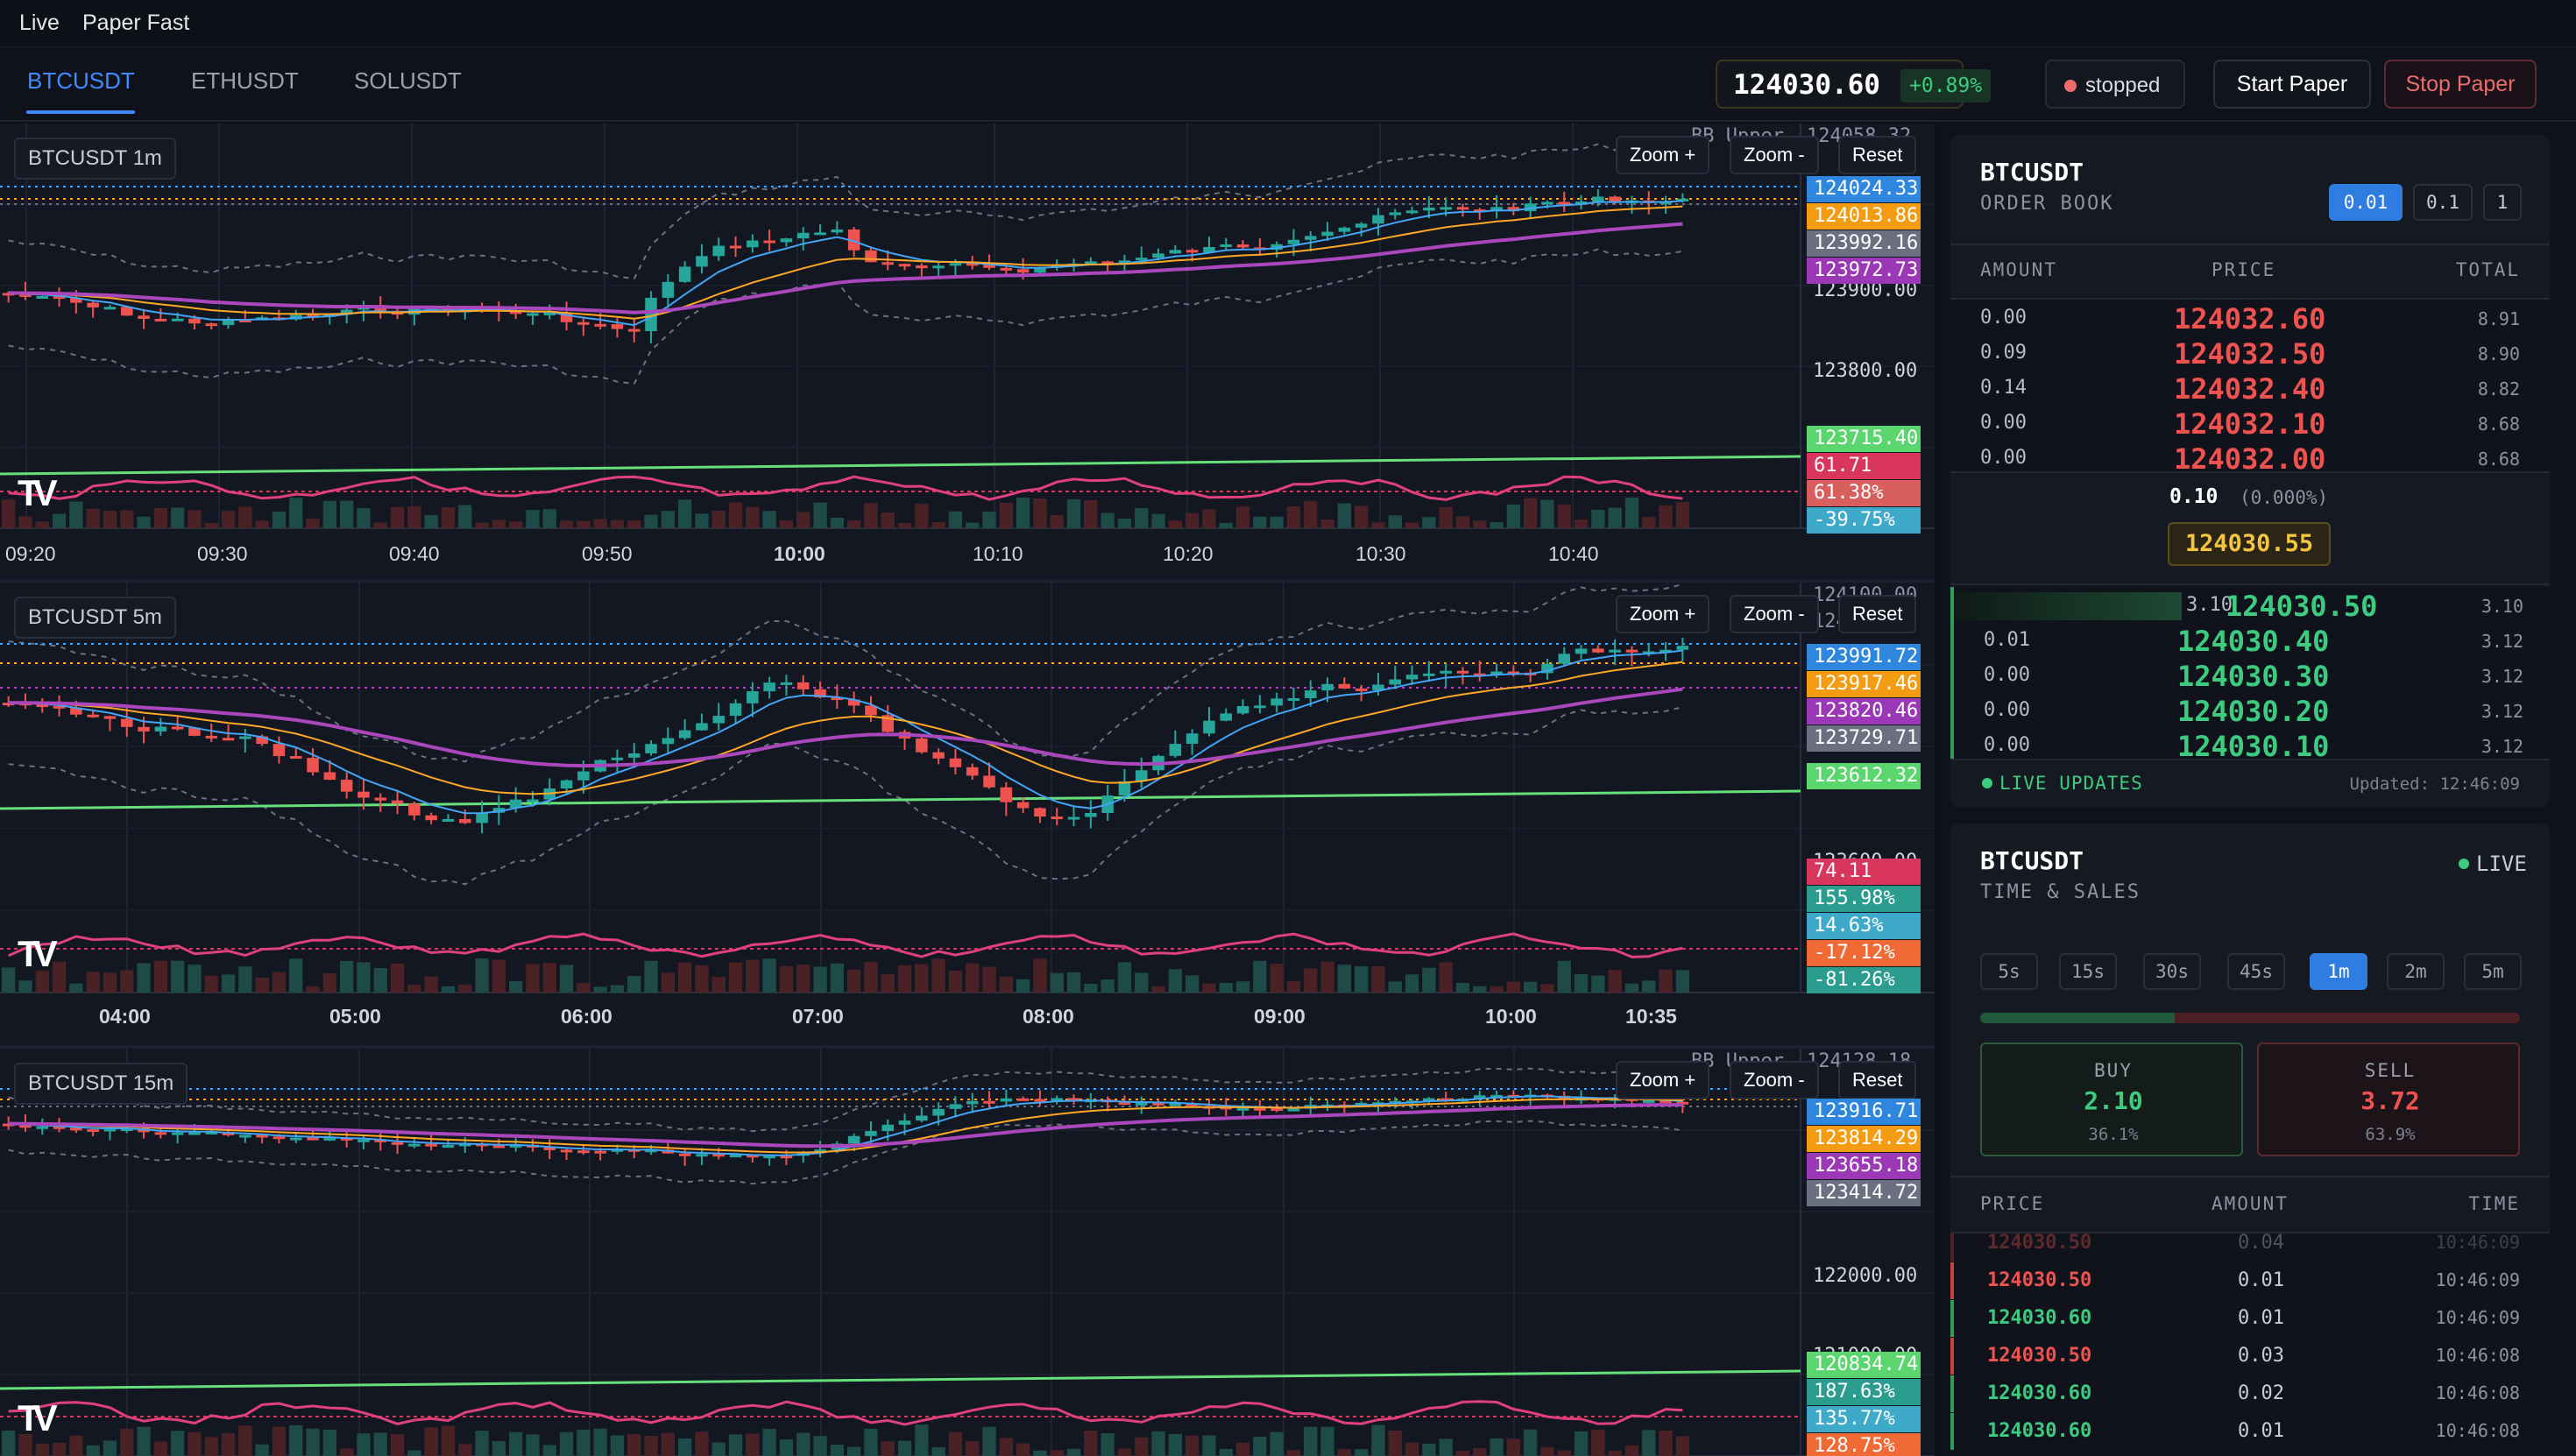 The width and height of the screenshot is (2576, 1456). I want to click on tab-solusdt: SOLUSDT, so click(408, 80).